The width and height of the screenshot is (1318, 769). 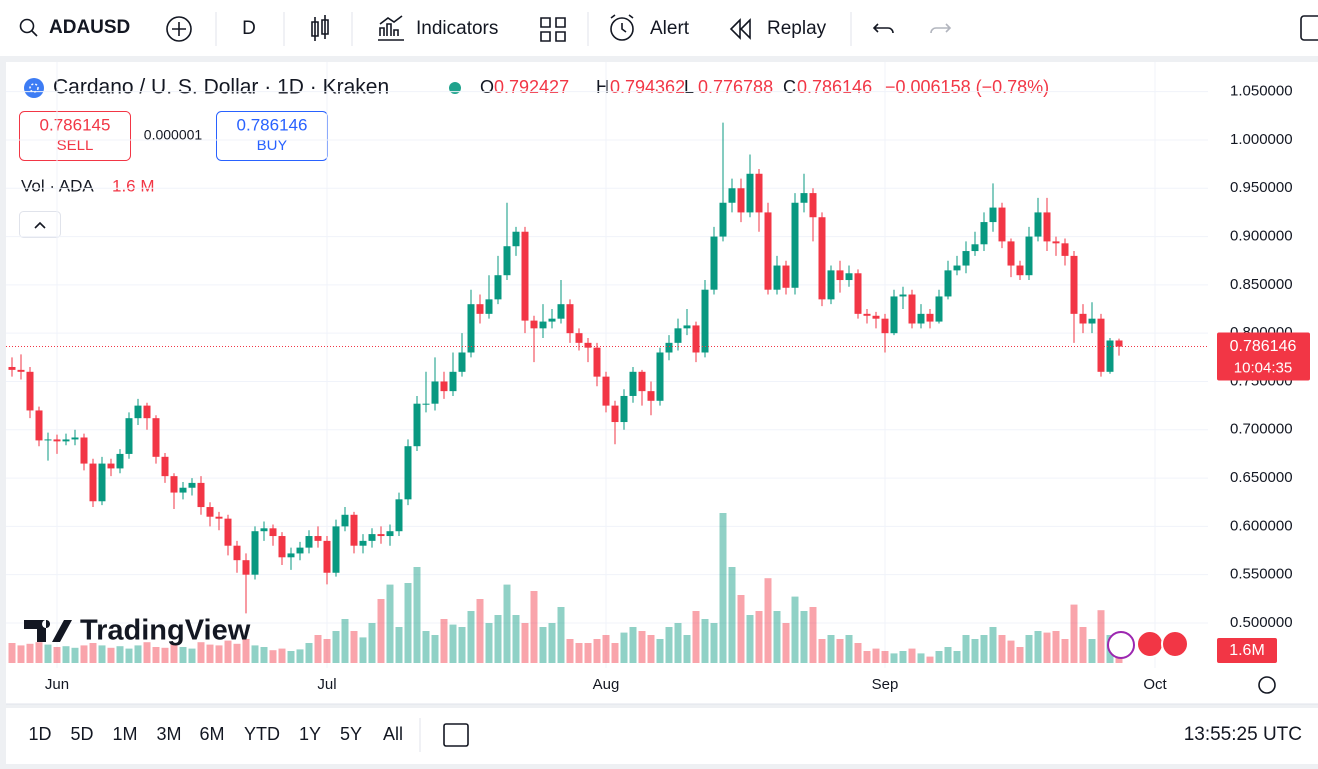 I want to click on range-button: 5D, so click(x=81, y=734).